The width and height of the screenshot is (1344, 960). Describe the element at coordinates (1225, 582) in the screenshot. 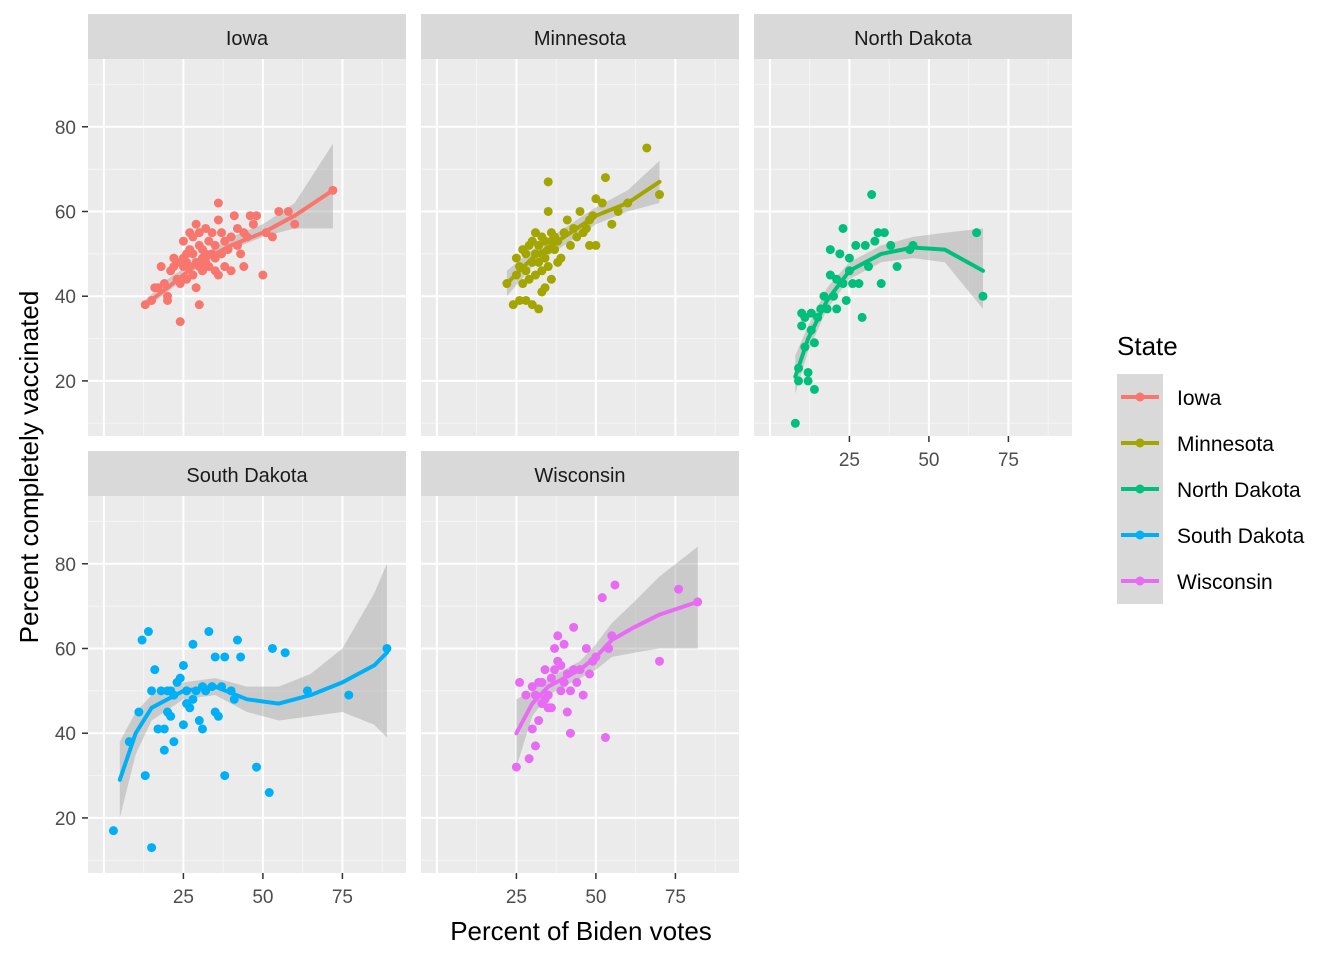

I see `legend-label-wisconsin: Wisconsin` at that location.